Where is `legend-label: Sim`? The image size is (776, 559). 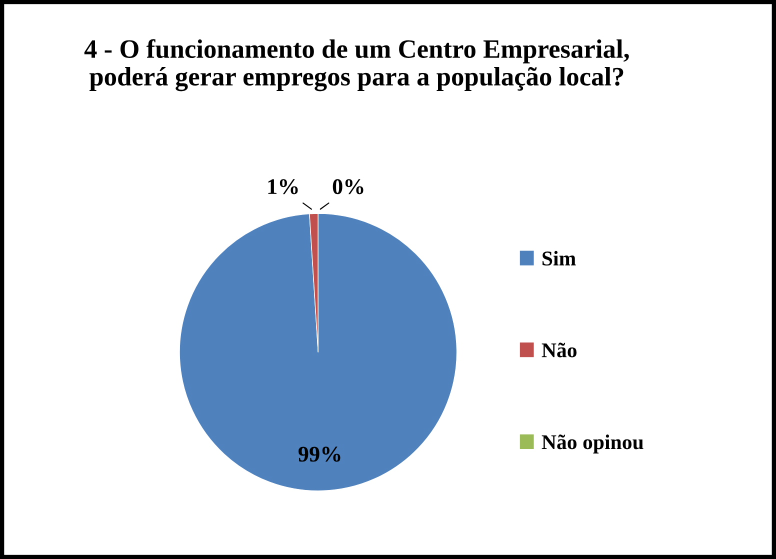 legend-label: Sim is located at coordinates (559, 258).